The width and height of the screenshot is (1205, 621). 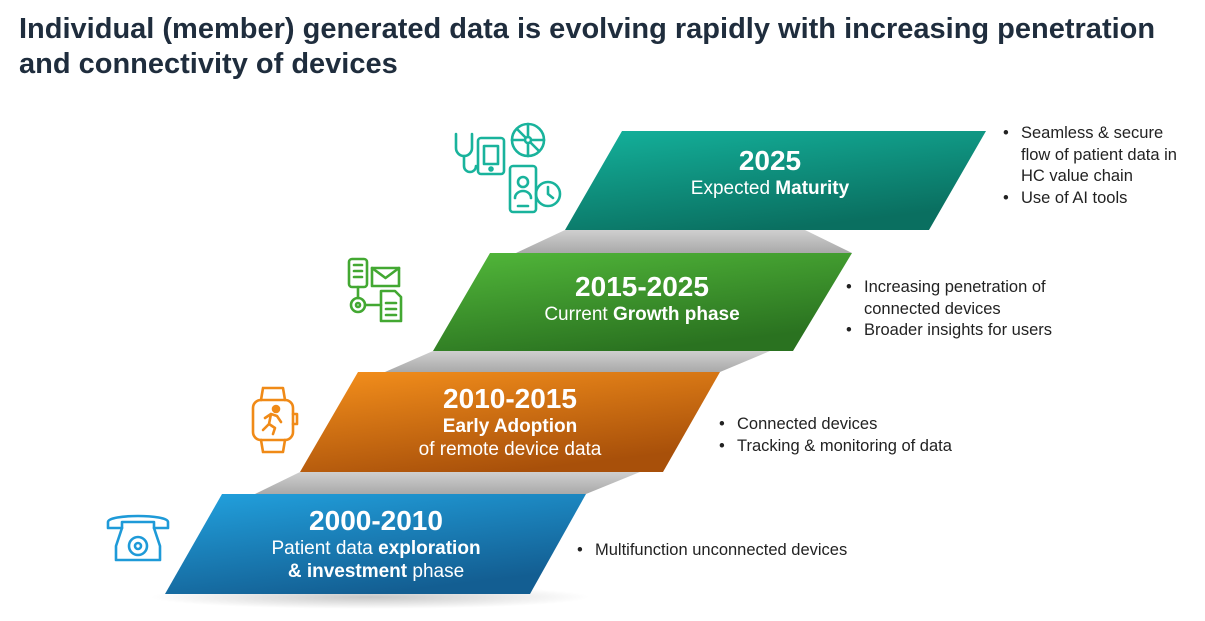 I want to click on fitness-smartwatch-icon, so click(x=275, y=420).